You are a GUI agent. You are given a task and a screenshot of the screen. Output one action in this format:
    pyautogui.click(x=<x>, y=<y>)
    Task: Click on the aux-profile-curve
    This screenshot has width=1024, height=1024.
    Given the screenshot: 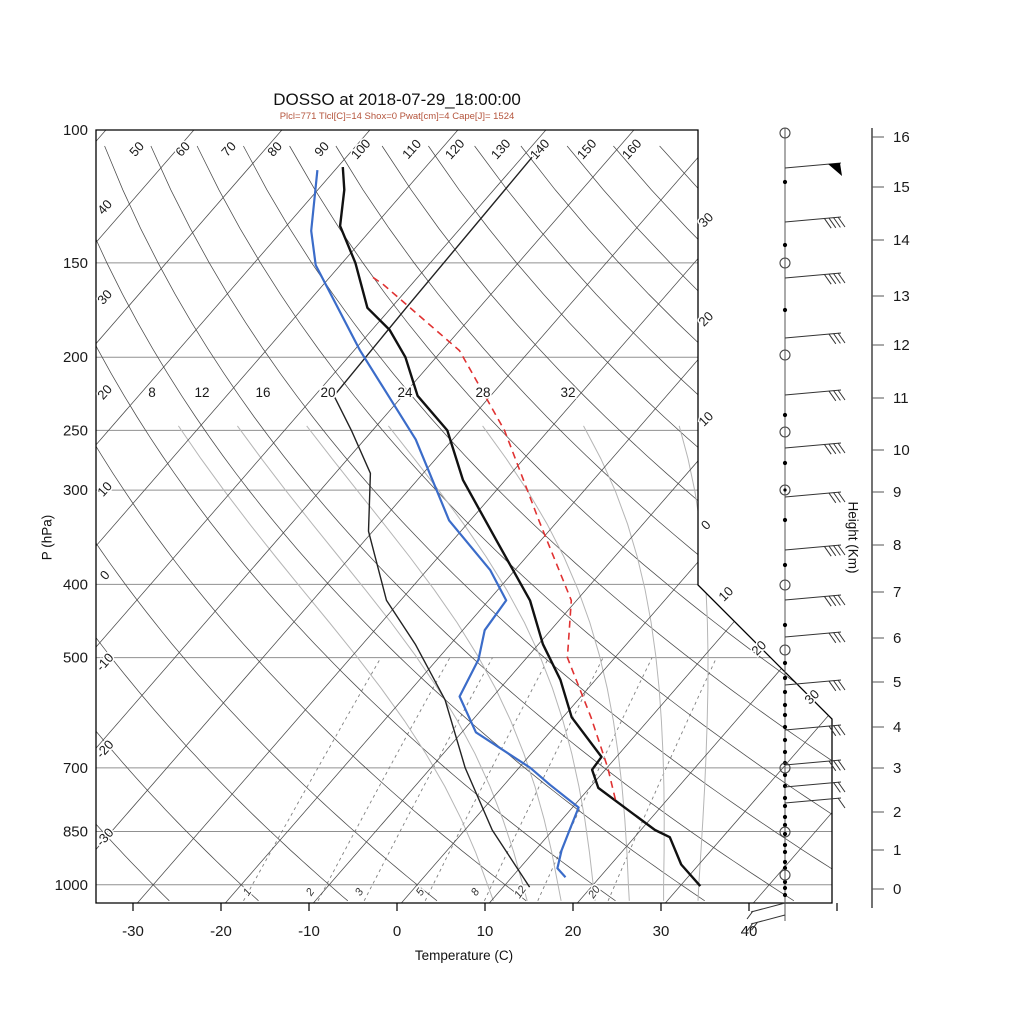 What is the action you would take?
    pyautogui.click(x=436, y=518)
    